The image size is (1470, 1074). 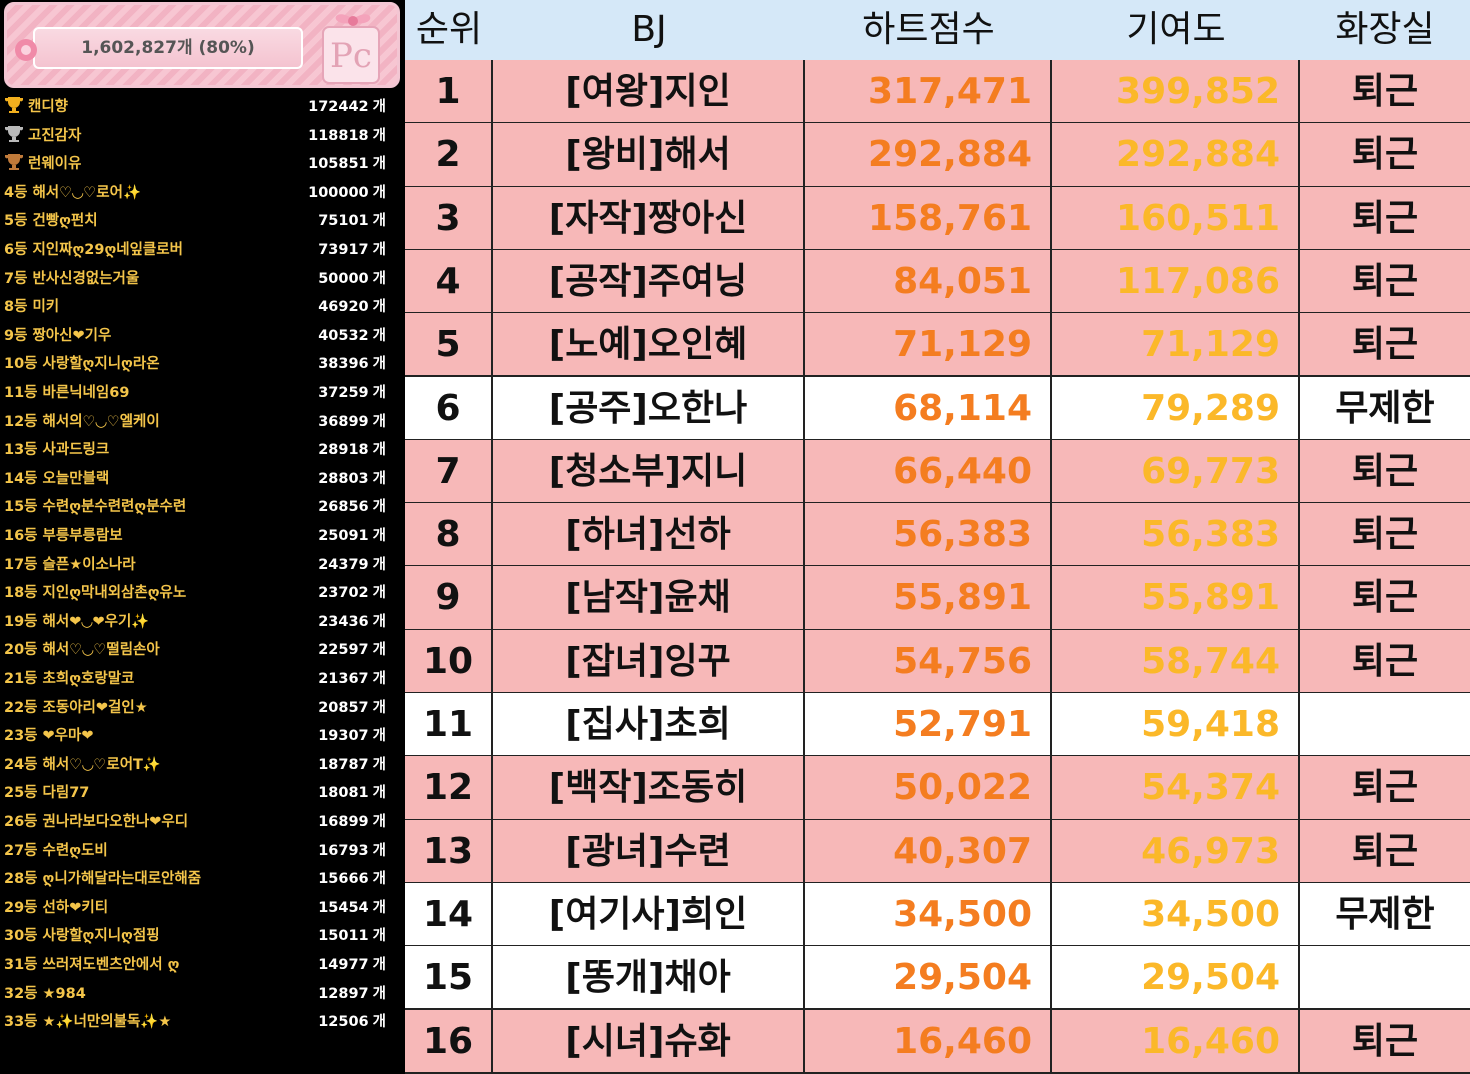 What do you see at coordinates (449, 408) in the screenshot?
I see `table-cell: 6` at bounding box center [449, 408].